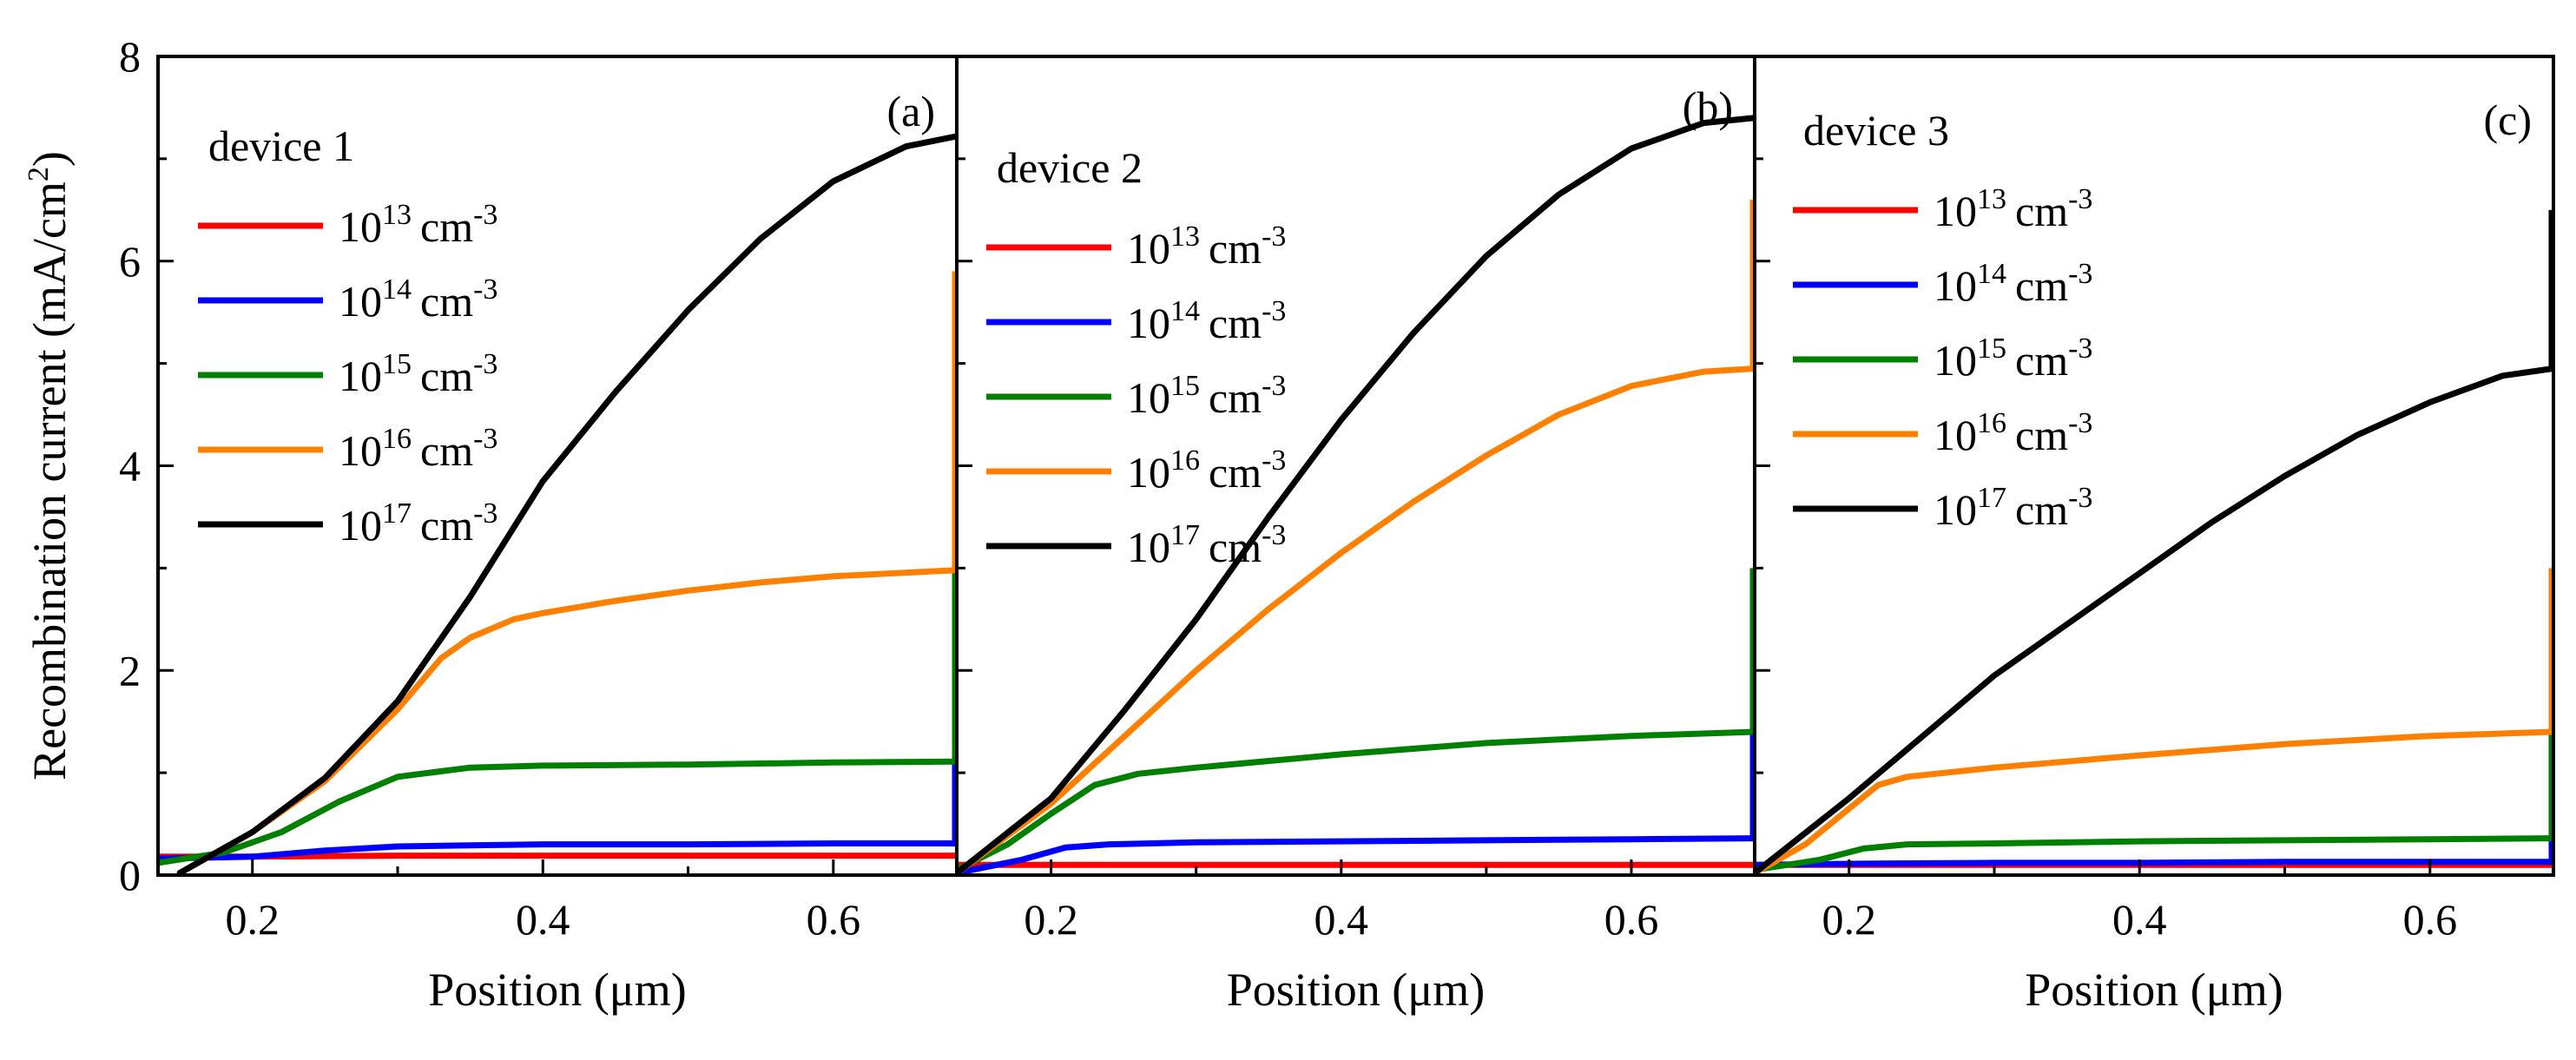 Image resolution: width=2576 pixels, height=1060 pixels. What do you see at coordinates (130, 56) in the screenshot?
I see `y-tick-label-8: 8` at bounding box center [130, 56].